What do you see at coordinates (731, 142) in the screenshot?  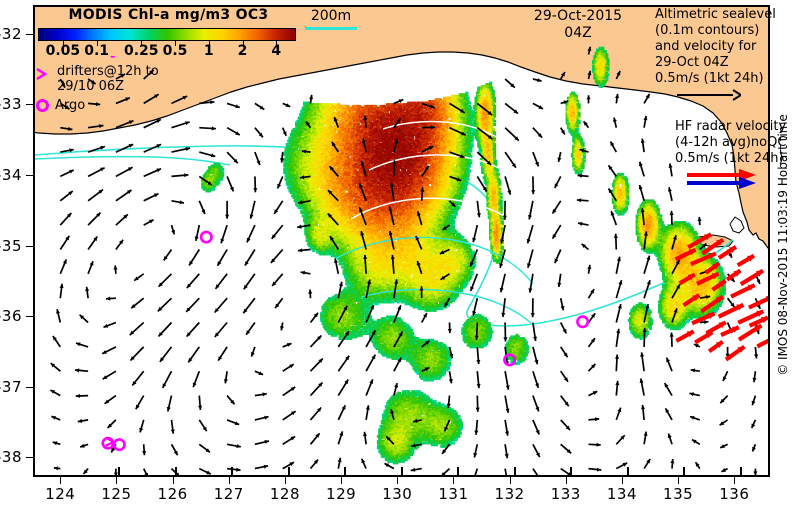 I see `hfradar-legend-line: (4-12h avg)noQC` at bounding box center [731, 142].